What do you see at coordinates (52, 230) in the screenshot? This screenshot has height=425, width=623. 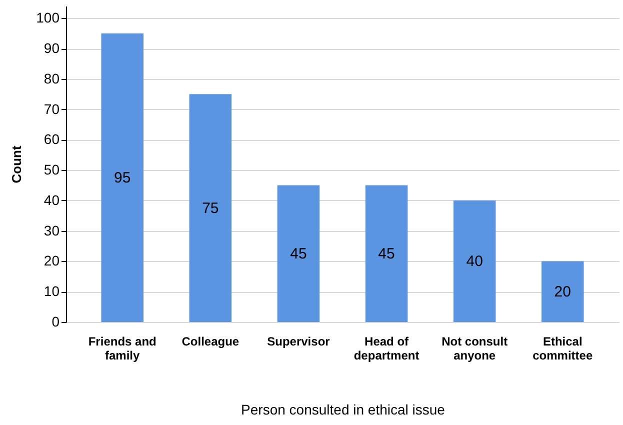 I see `y-tick-label: 30` at bounding box center [52, 230].